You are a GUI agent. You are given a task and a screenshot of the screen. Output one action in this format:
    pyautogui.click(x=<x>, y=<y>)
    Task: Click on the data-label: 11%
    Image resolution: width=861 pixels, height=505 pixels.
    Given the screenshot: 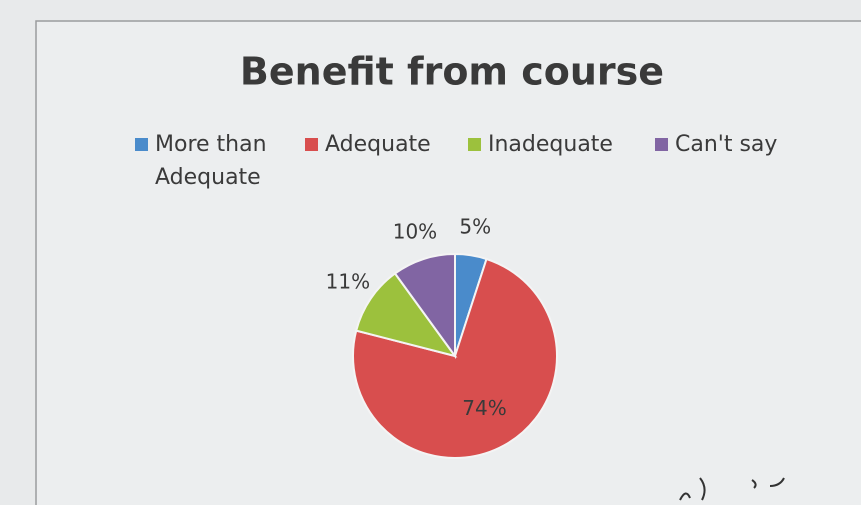 What is the action you would take?
    pyautogui.click(x=348, y=282)
    